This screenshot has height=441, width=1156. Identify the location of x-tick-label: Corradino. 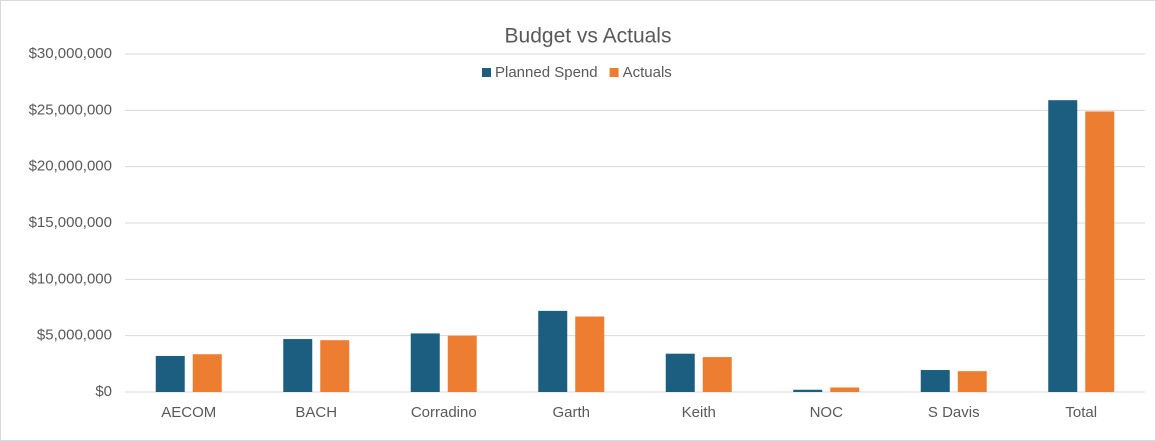
(444, 412).